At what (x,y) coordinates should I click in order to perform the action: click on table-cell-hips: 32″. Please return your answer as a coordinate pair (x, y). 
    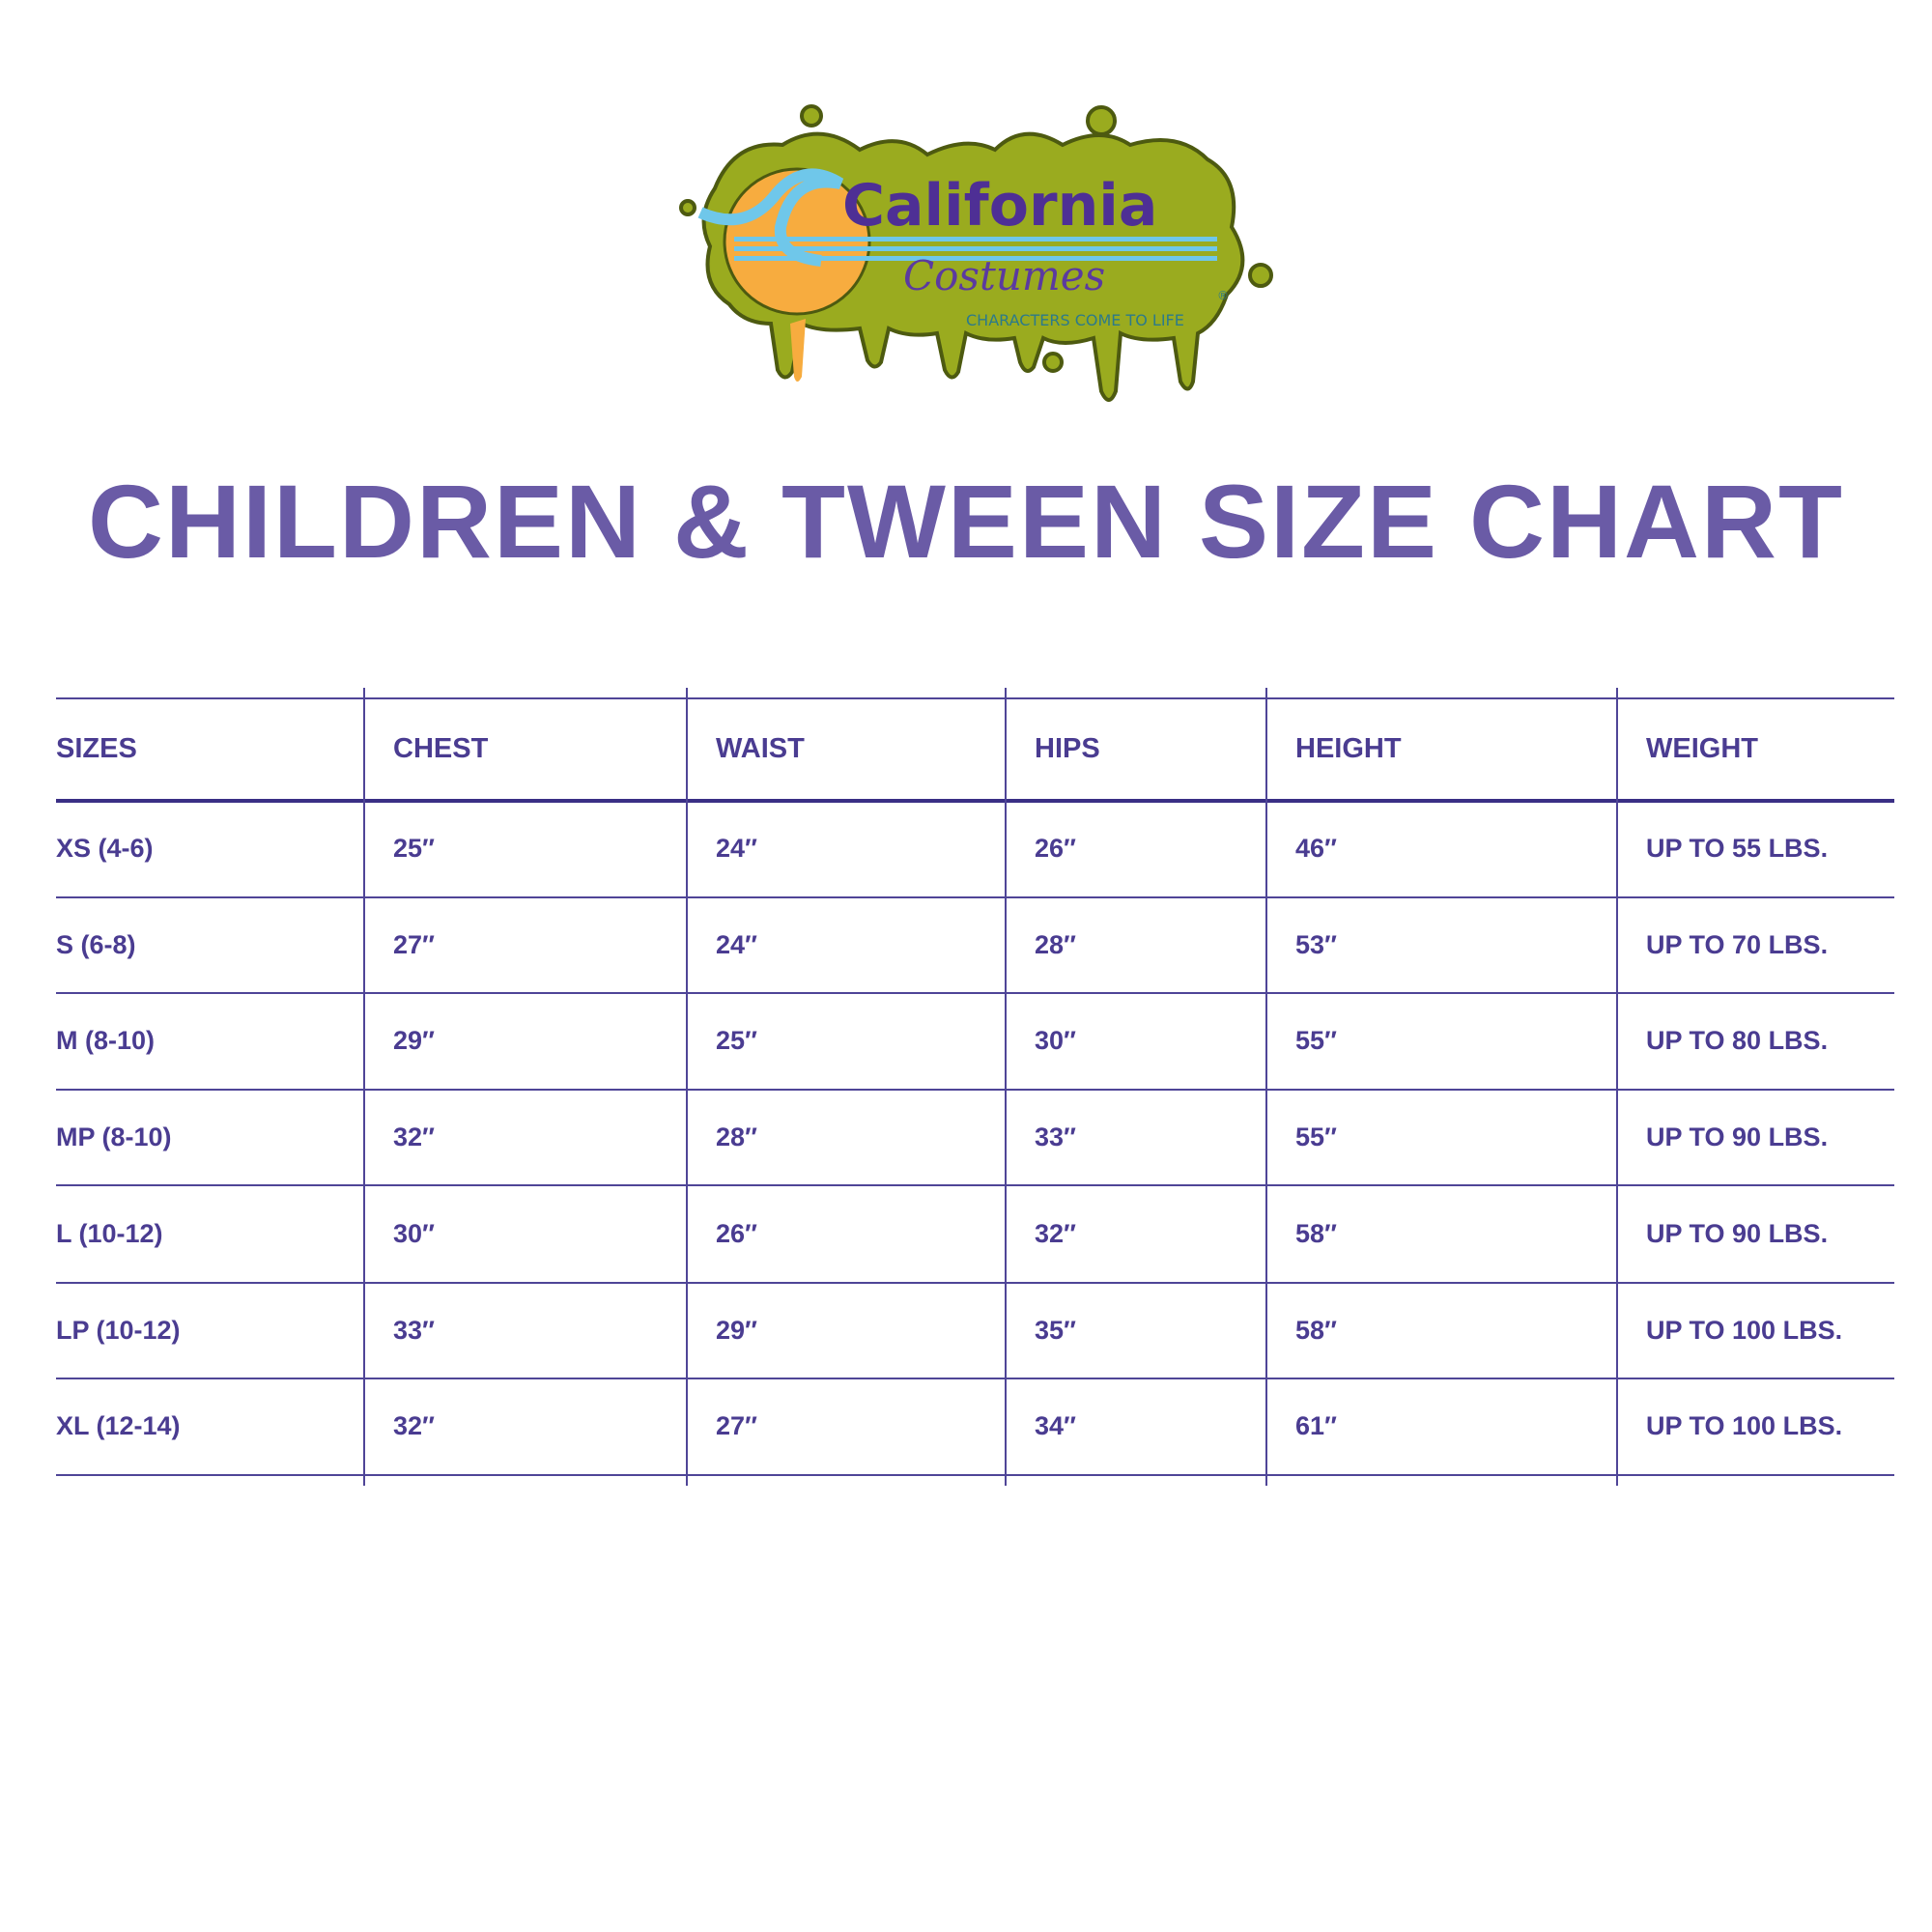
    Looking at the image, I should click on (1055, 1233).